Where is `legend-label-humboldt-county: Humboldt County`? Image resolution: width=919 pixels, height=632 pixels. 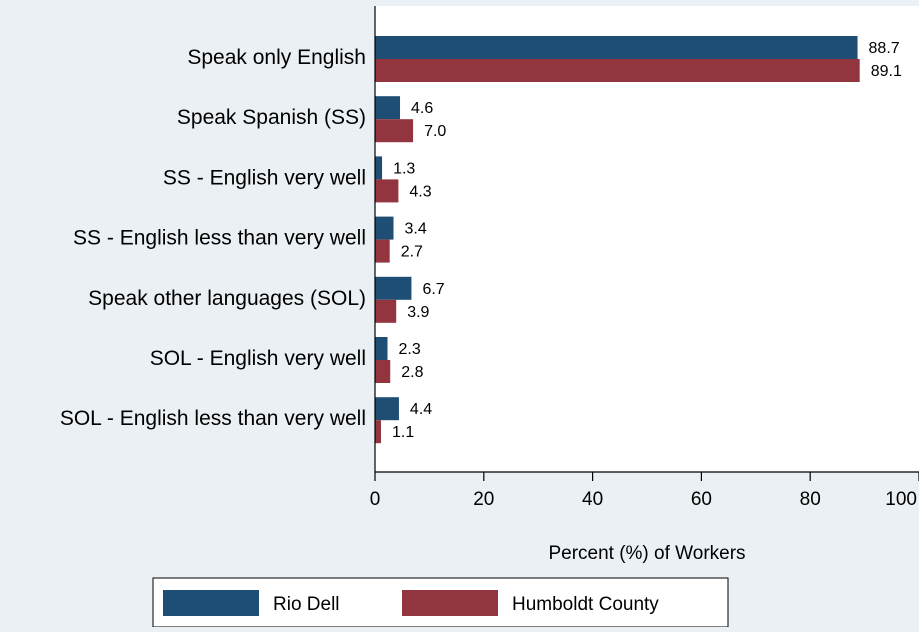
legend-label-humboldt-county: Humboldt County is located at coordinates (585, 604).